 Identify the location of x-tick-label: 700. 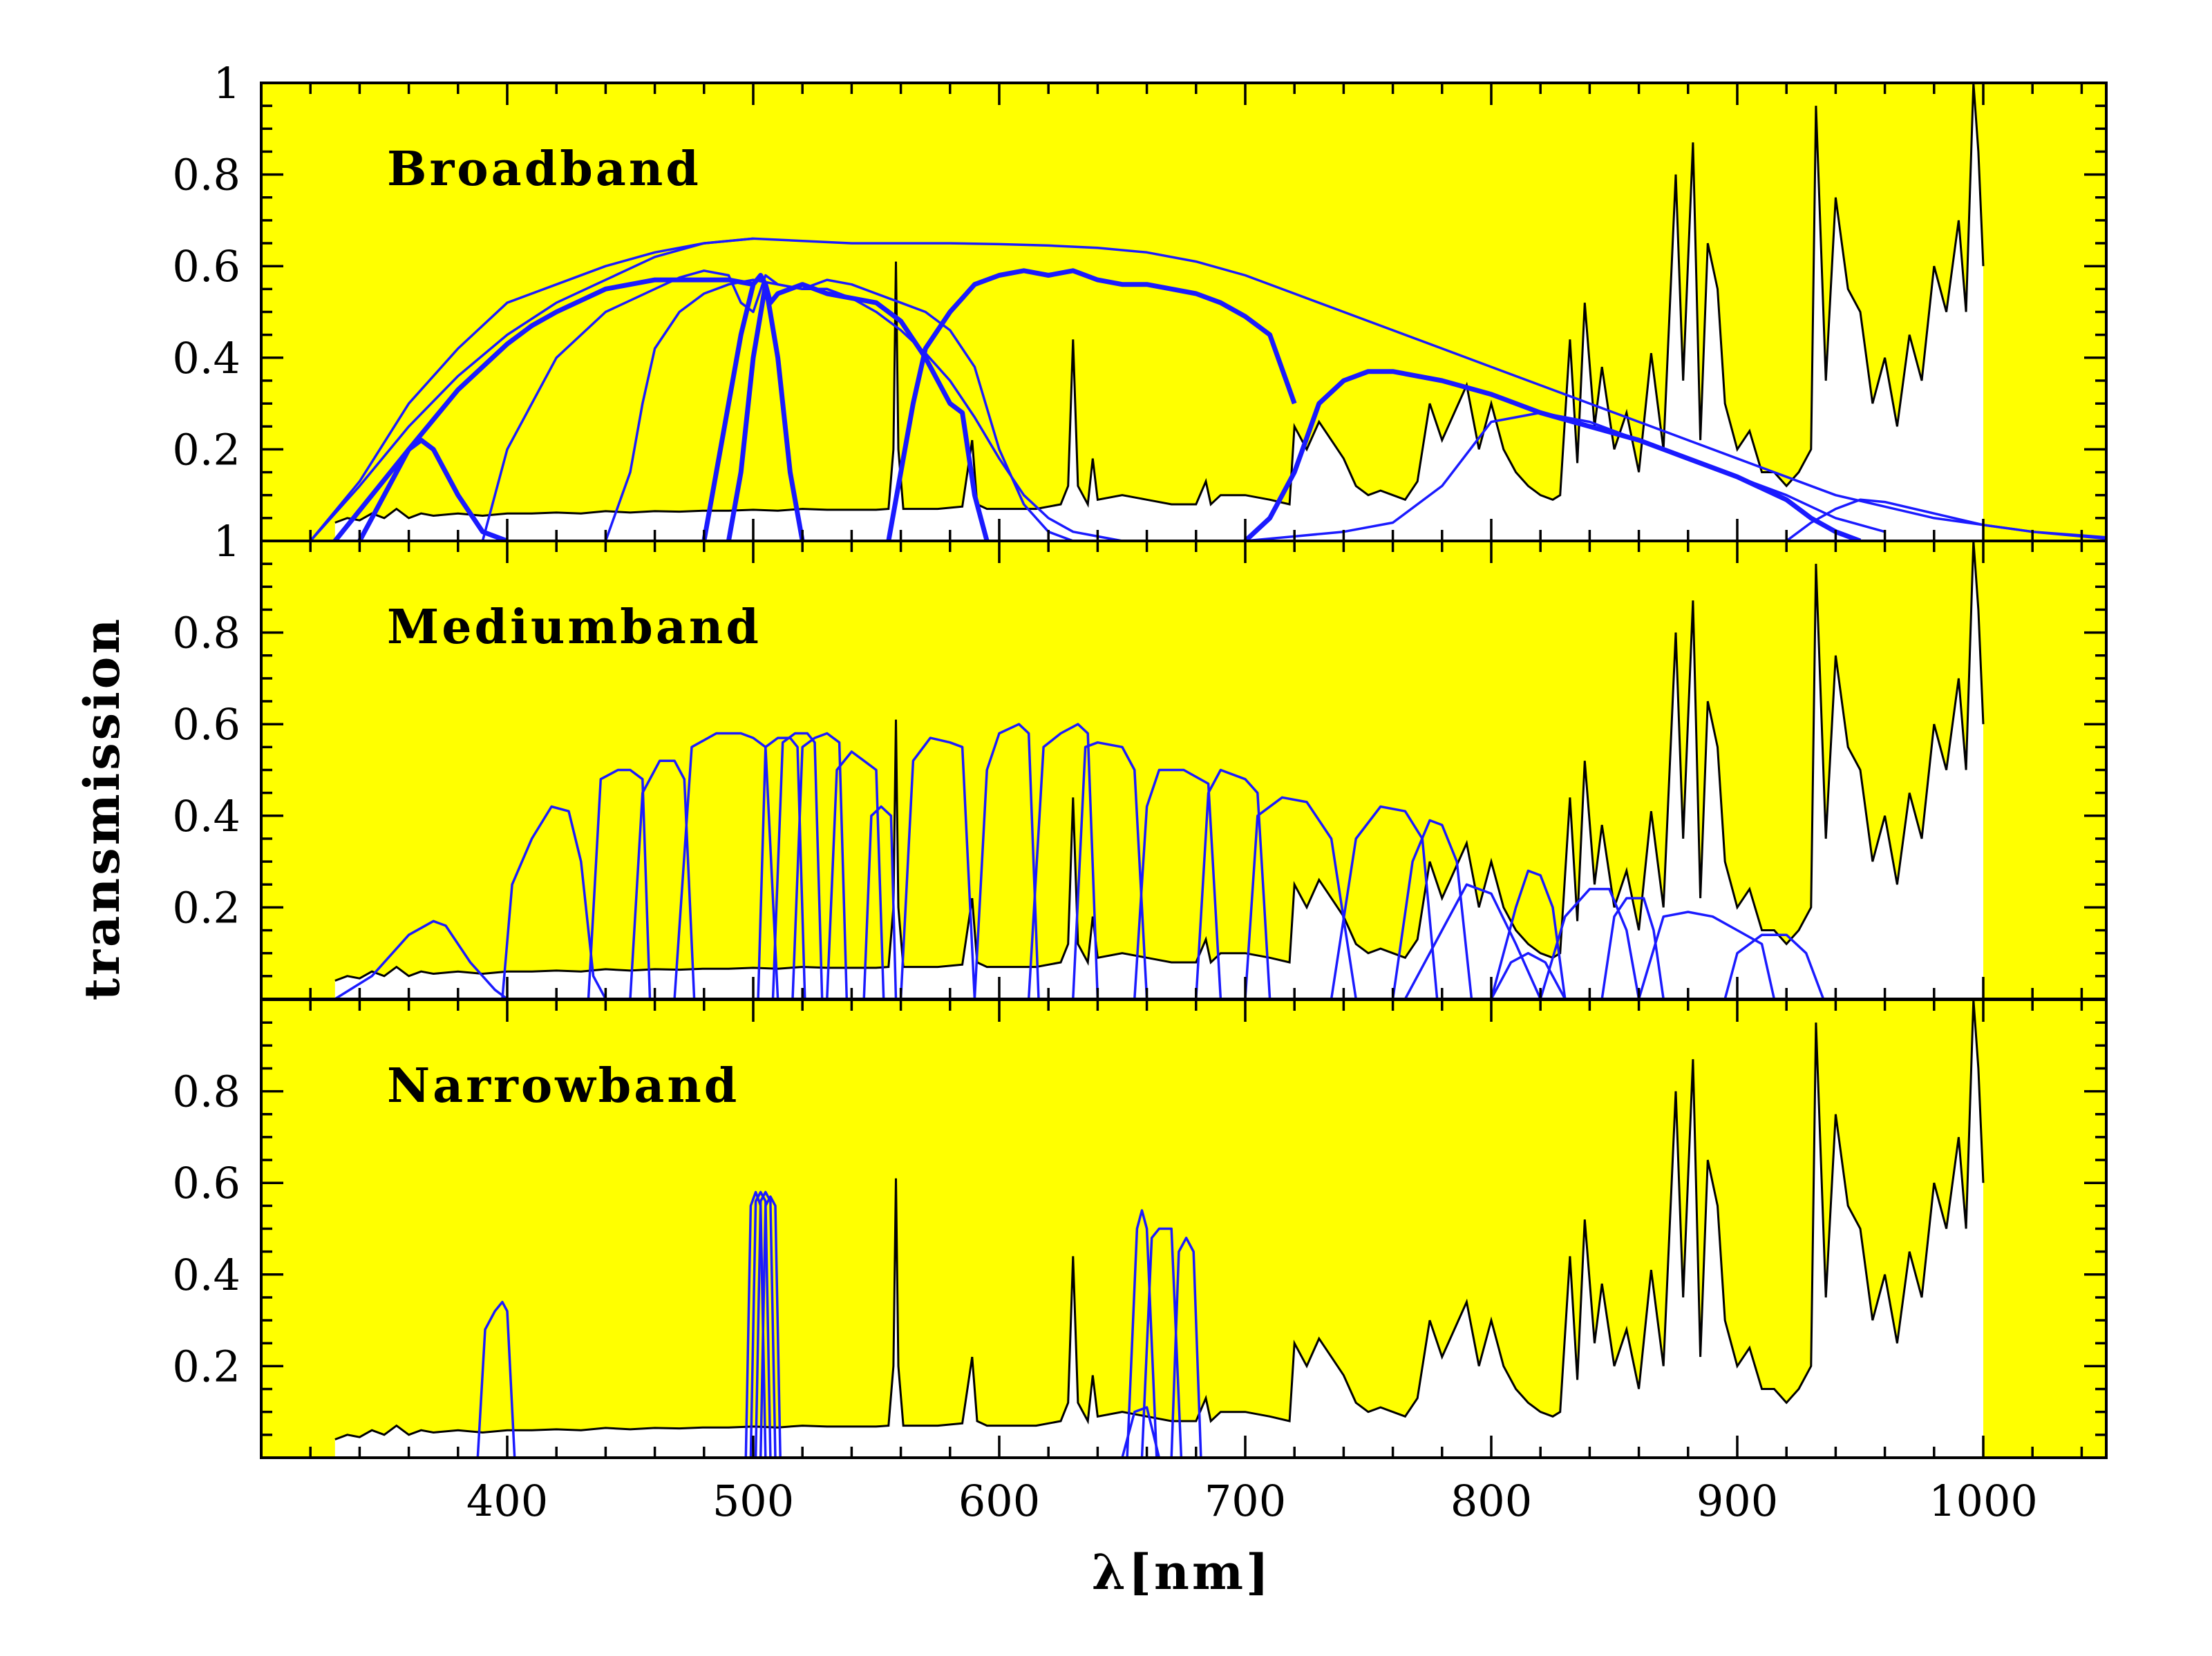
(1245, 1501).